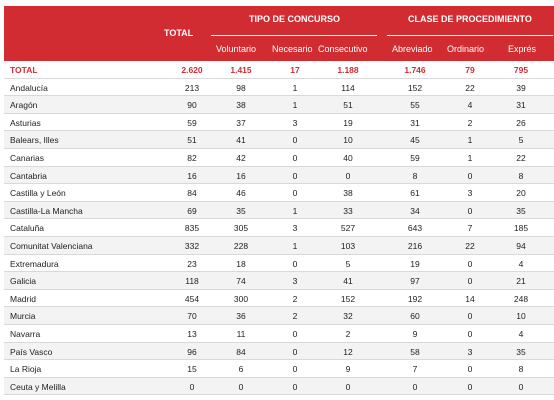 The width and height of the screenshot is (554, 400). What do you see at coordinates (521, 228) in the screenshot?
I see `cell-value: 185` at bounding box center [521, 228].